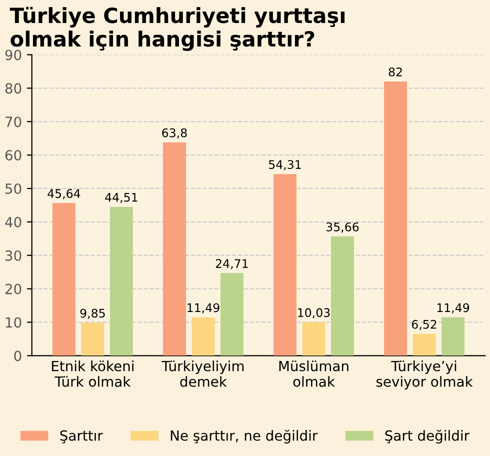 The height and width of the screenshot is (456, 490). I want to click on data-label: 63,8, so click(174, 133).